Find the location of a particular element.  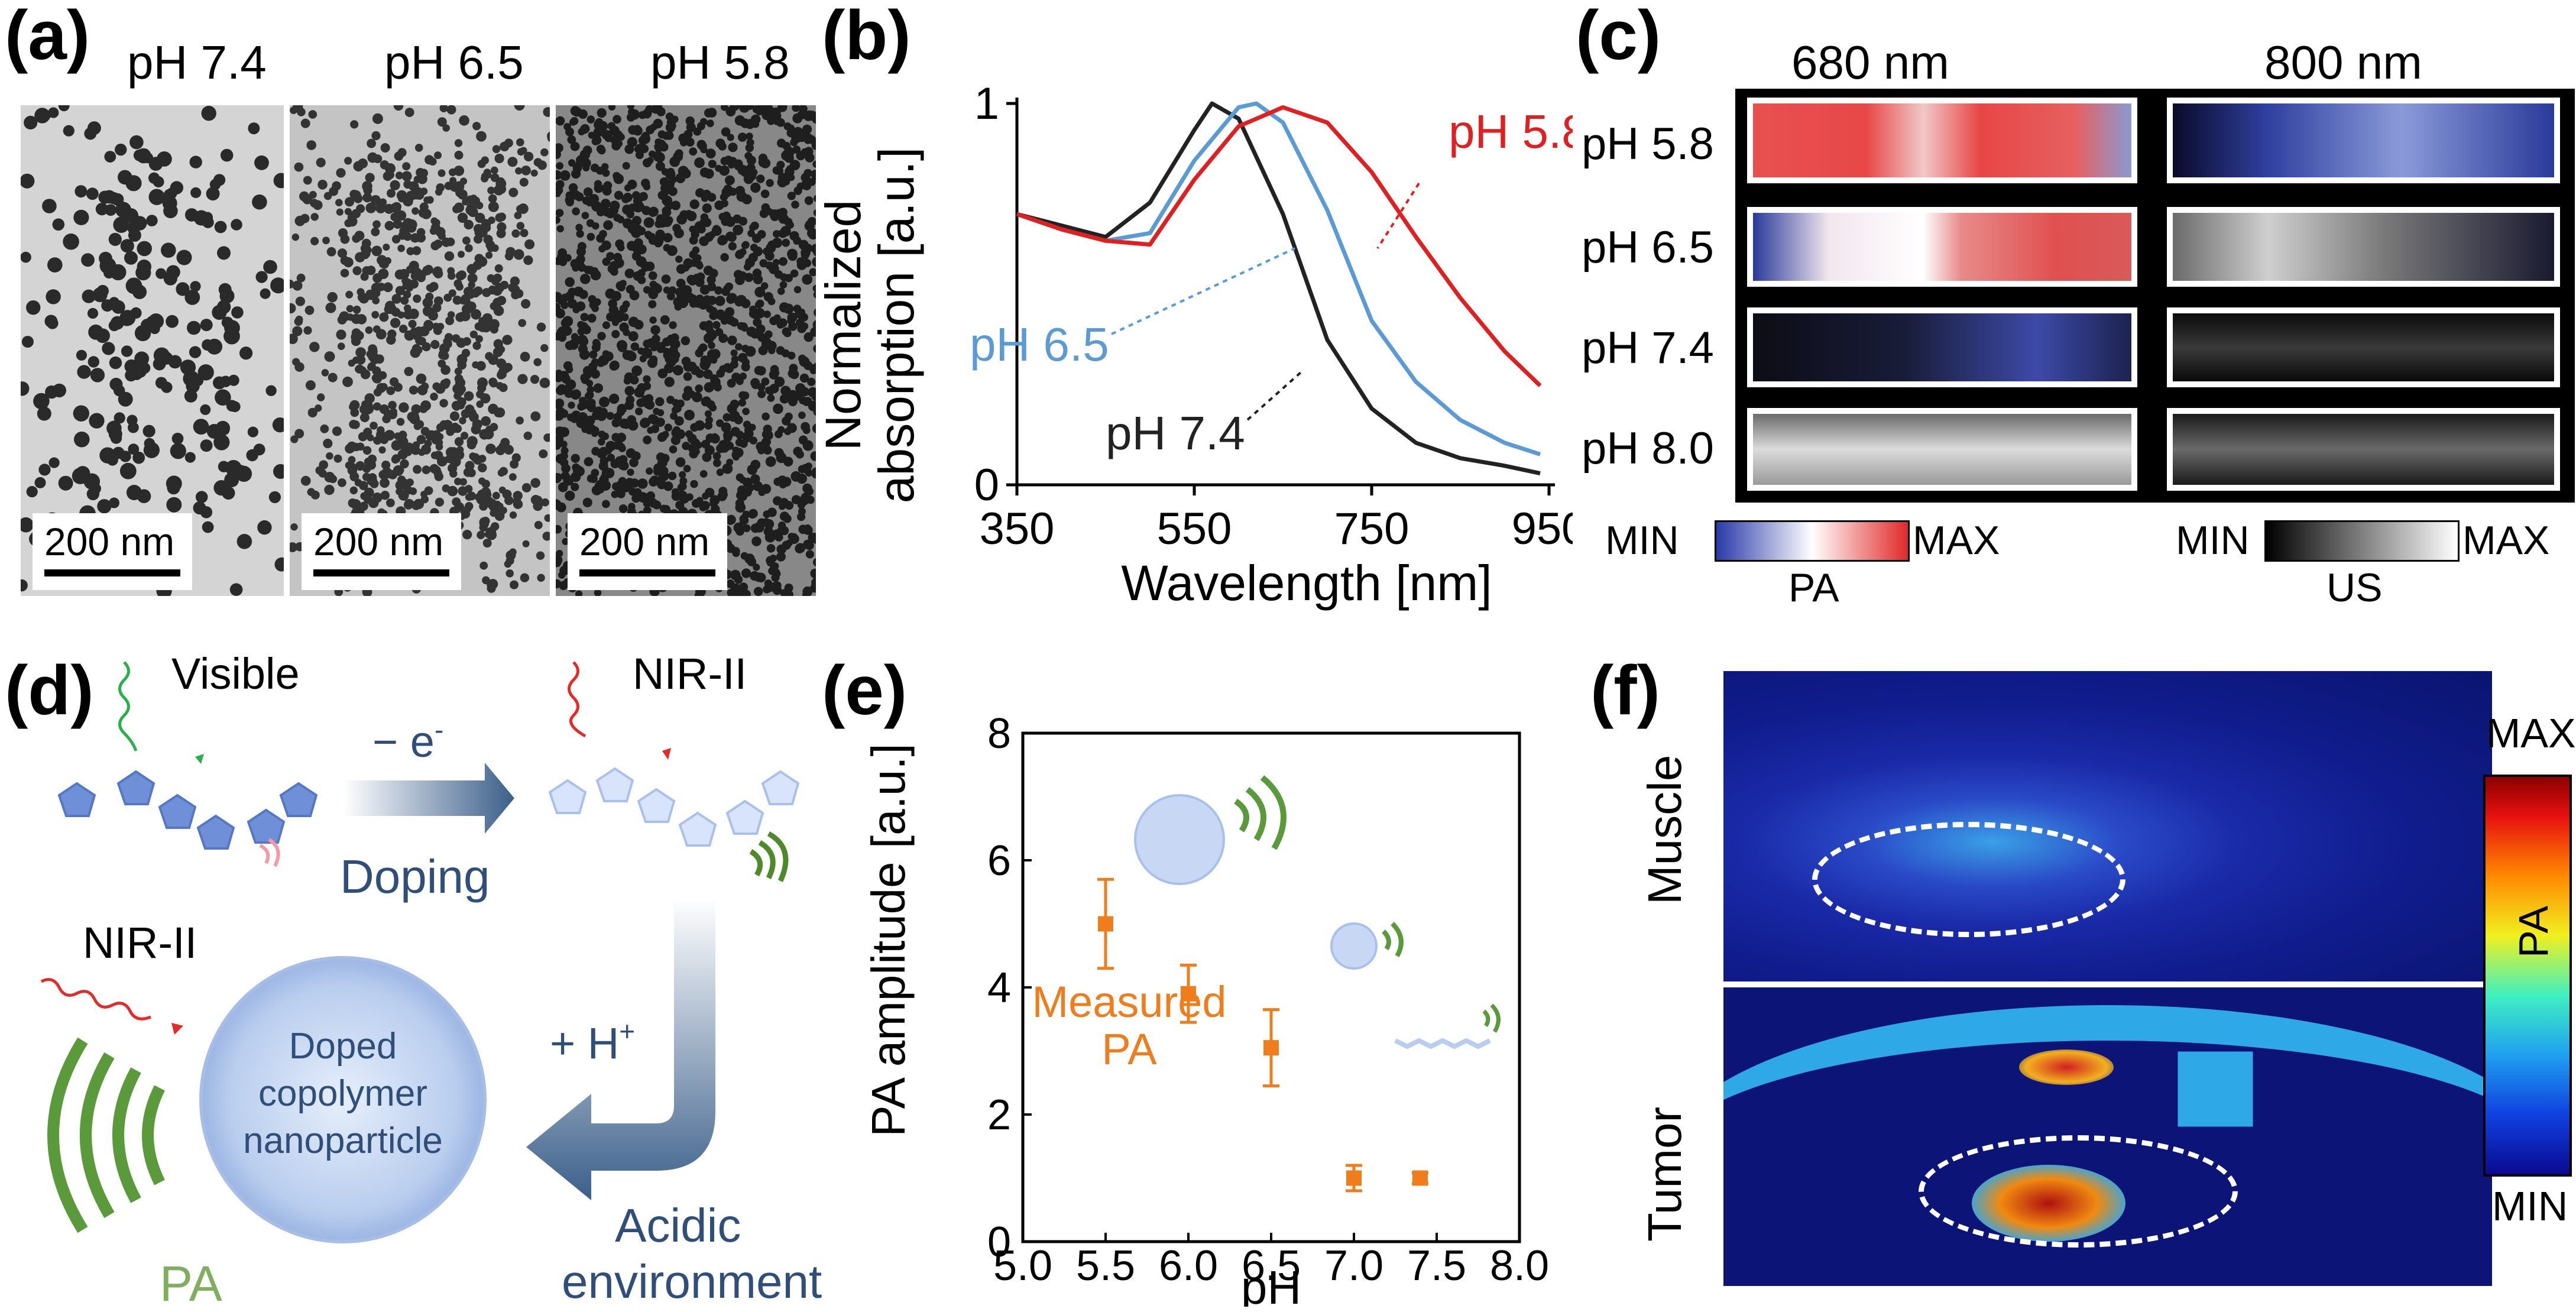

panel-label-b: (b) is located at coordinates (866, 37).